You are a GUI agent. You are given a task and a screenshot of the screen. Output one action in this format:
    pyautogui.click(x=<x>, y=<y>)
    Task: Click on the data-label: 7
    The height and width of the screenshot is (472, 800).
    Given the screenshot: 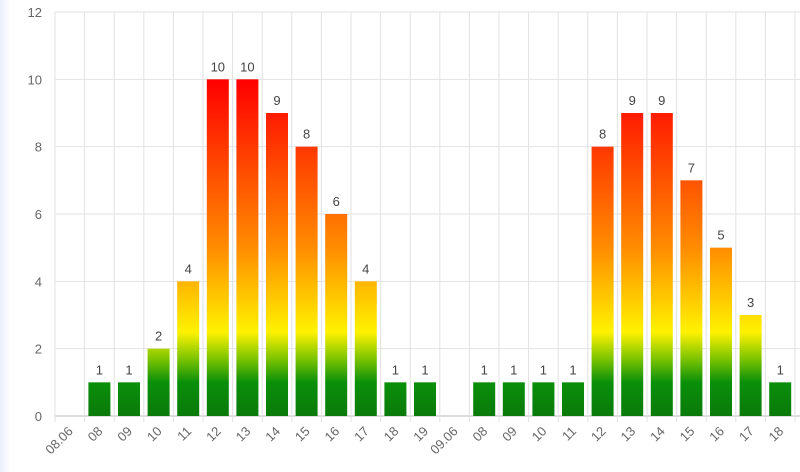 What is the action you would take?
    pyautogui.click(x=691, y=167)
    